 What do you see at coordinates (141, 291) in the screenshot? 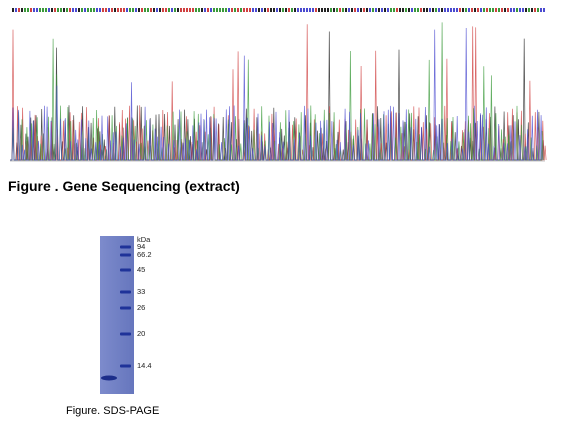
I see `marker-label: 33` at bounding box center [141, 291].